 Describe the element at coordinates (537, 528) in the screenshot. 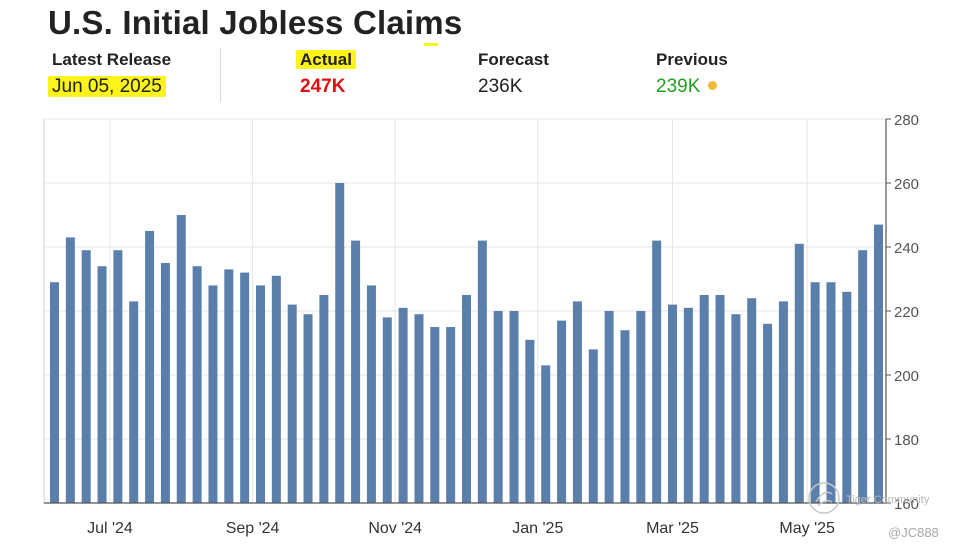

I see `x-tick-label: Jan '25` at that location.